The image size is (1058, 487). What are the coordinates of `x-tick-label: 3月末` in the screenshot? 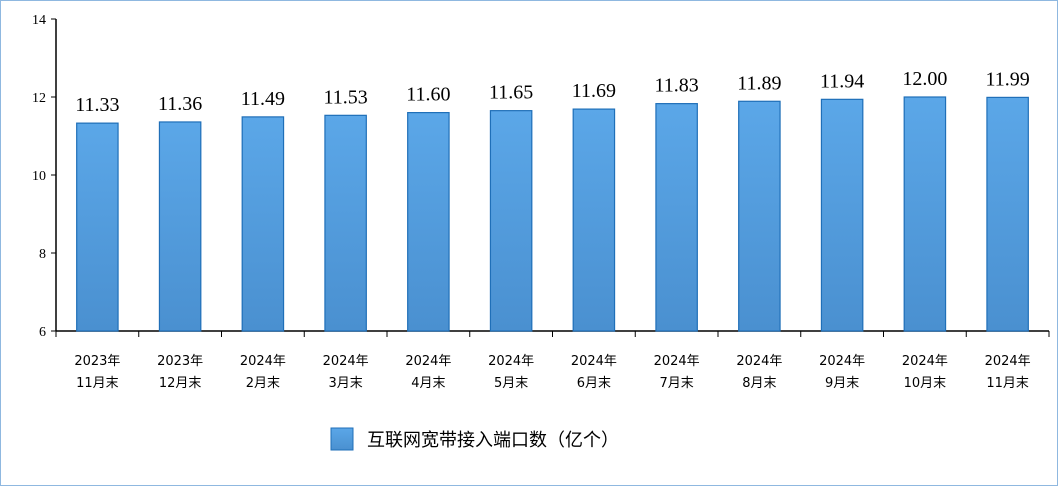 It's located at (345, 383).